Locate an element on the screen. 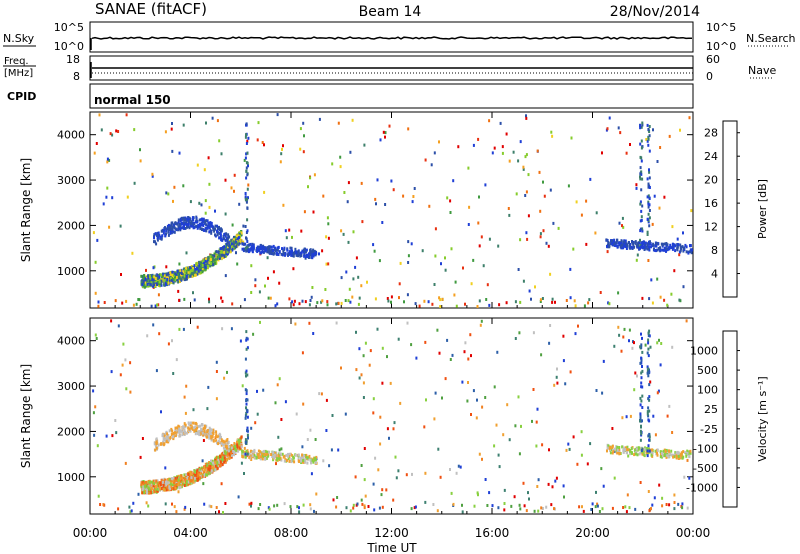 The height and width of the screenshot is (554, 800). colorbar-tick-label: 16 is located at coordinates (711, 203).